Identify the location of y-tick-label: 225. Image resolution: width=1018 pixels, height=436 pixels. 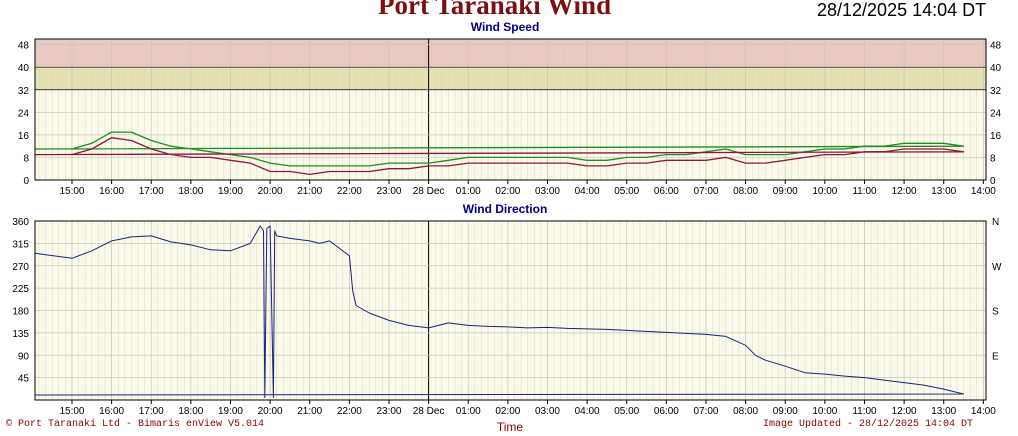
(20, 289).